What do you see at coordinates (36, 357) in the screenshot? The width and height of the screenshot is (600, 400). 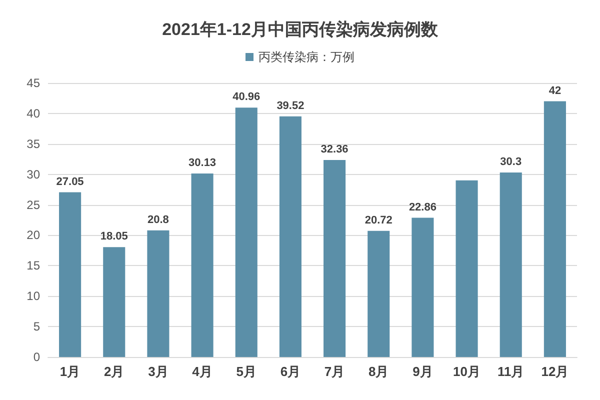 I see `y-tick-label: 0` at bounding box center [36, 357].